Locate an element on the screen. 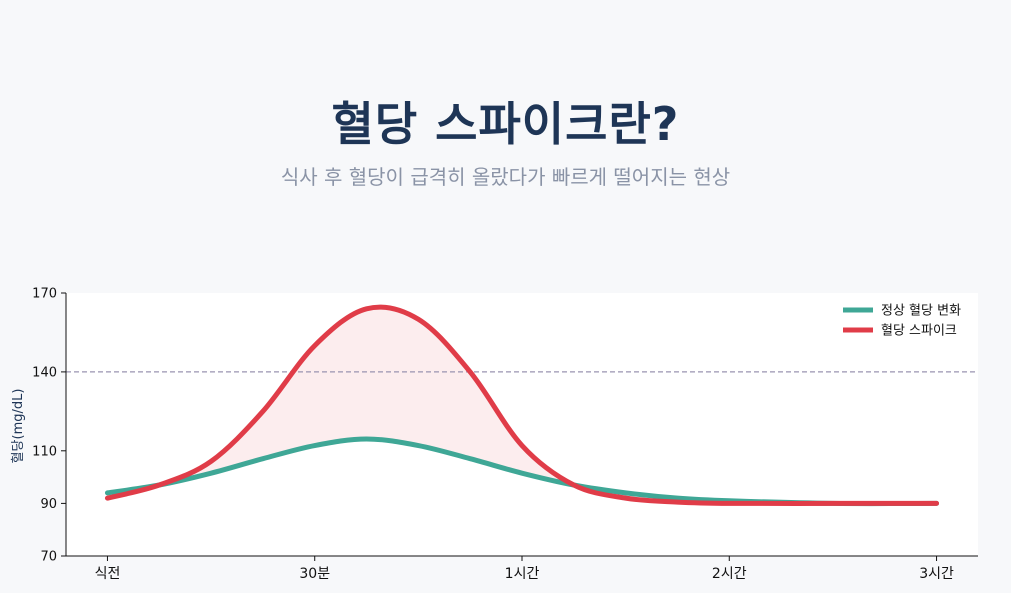 Image resolution: width=1011 pixels, height=593 pixels. y-tick-label: 90 is located at coordinates (48, 504).